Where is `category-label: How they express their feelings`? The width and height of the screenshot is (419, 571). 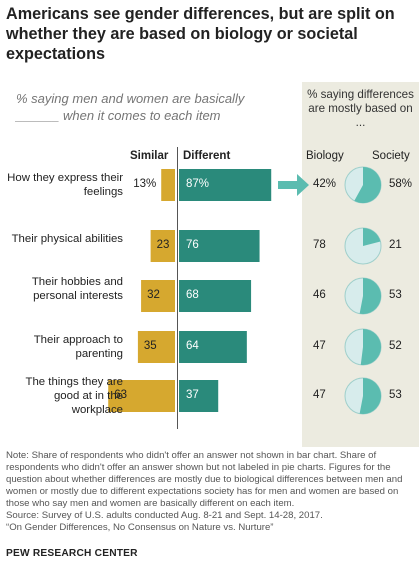
category-label: How they express their feelings is located at coordinates (65, 185).